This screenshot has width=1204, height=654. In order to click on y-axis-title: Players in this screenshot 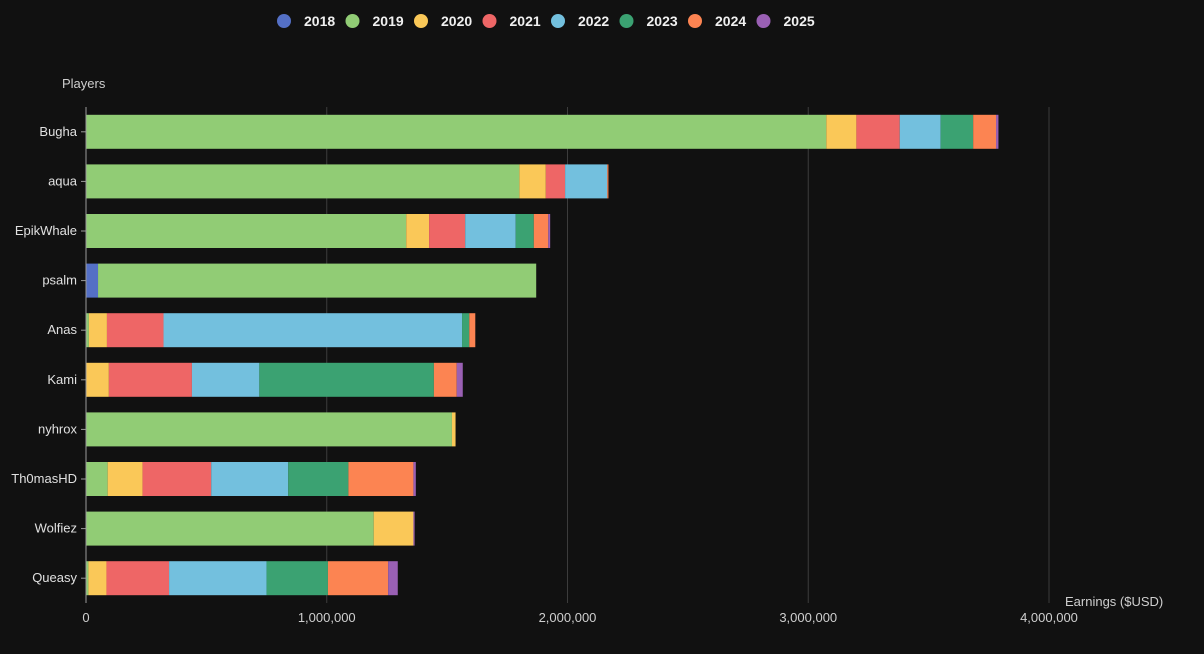, I will do `click(84, 83)`.